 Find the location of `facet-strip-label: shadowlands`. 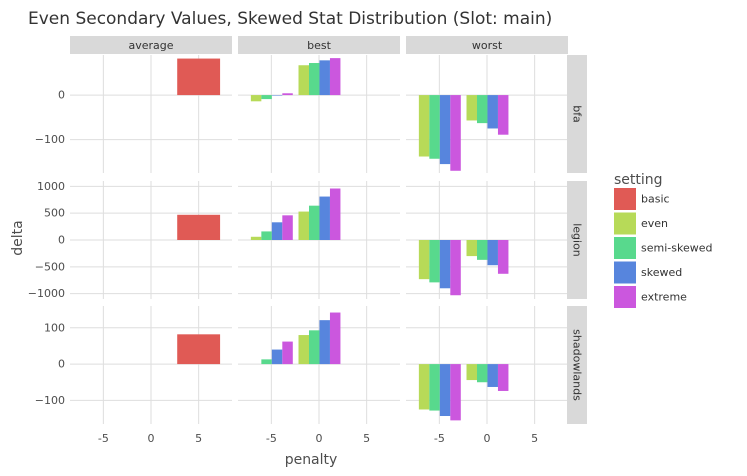

facet-strip-label: shadowlands is located at coordinates (577, 365).